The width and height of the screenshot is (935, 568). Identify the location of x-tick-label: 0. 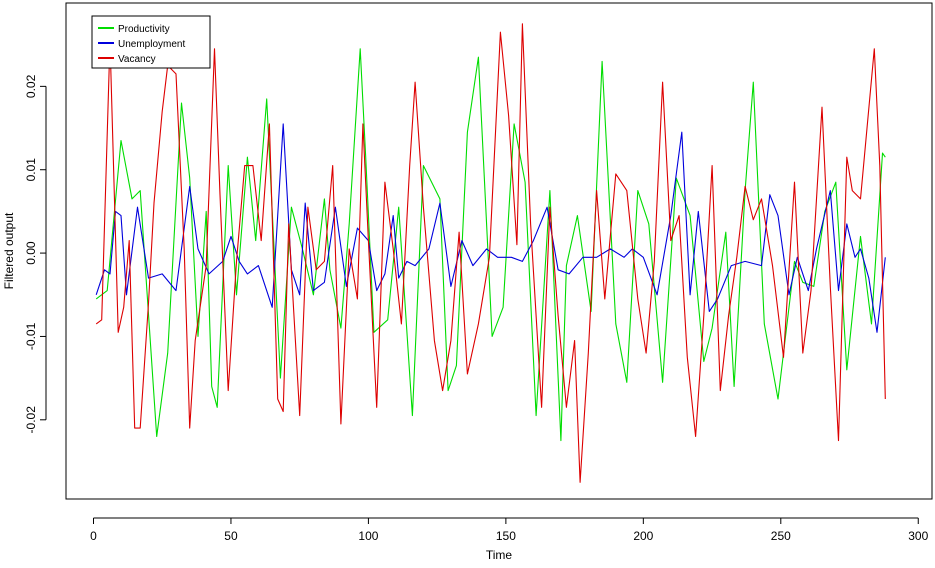
(93, 536).